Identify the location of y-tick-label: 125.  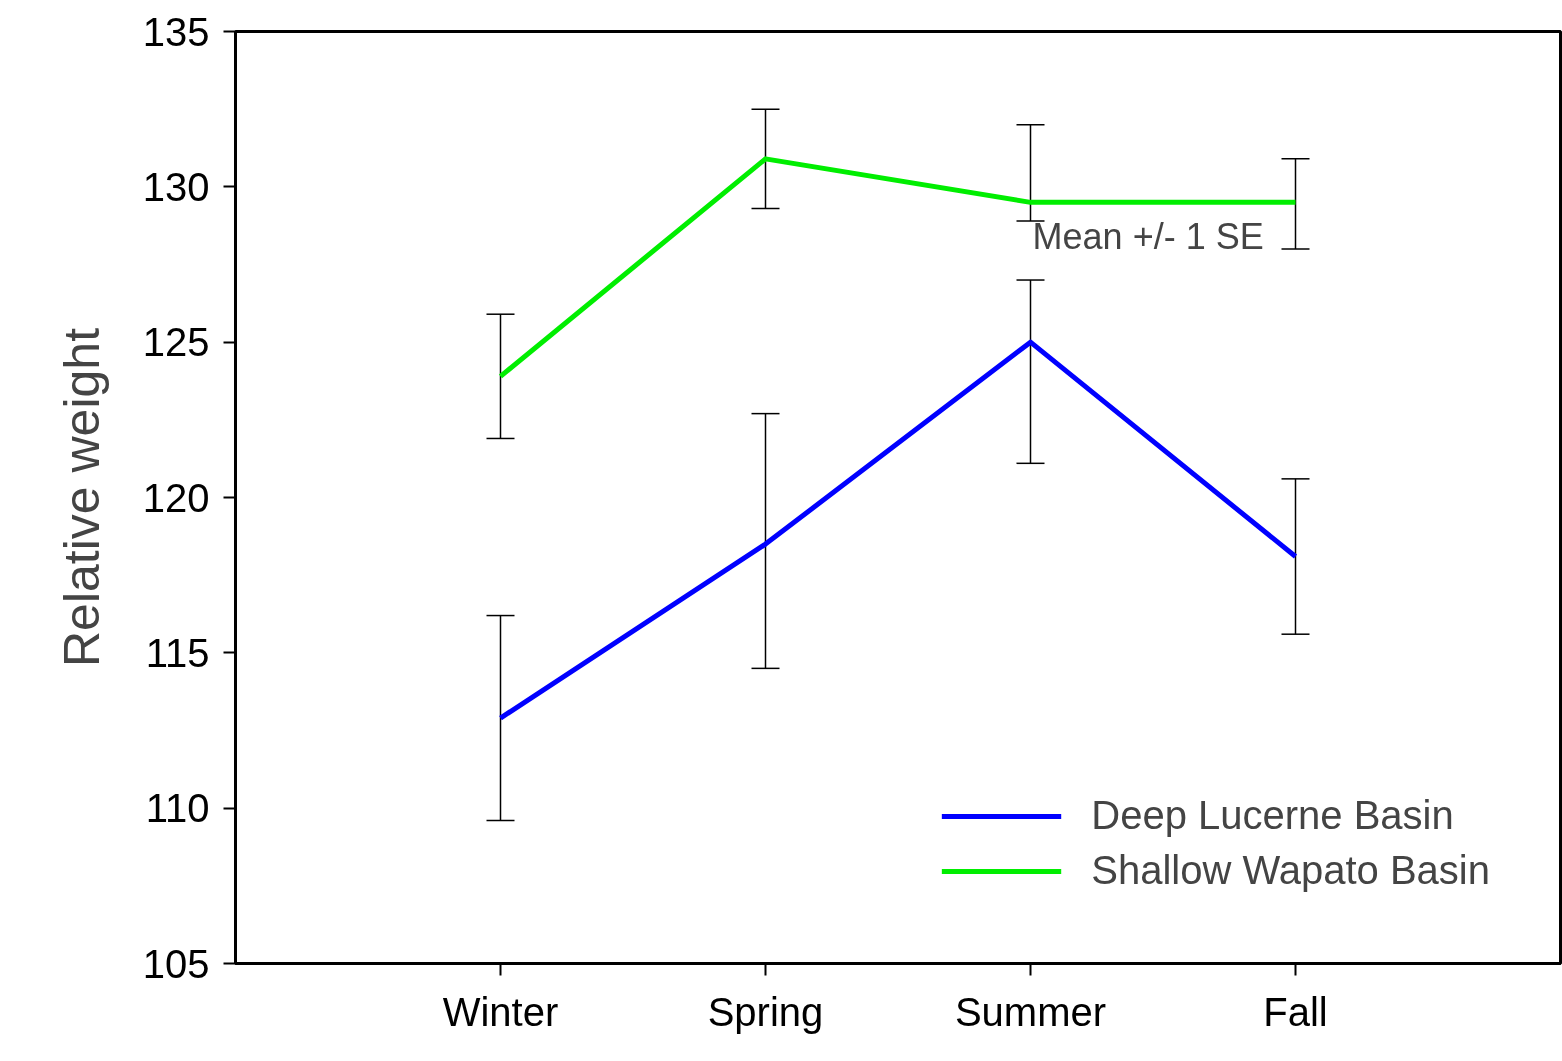
(176, 342).